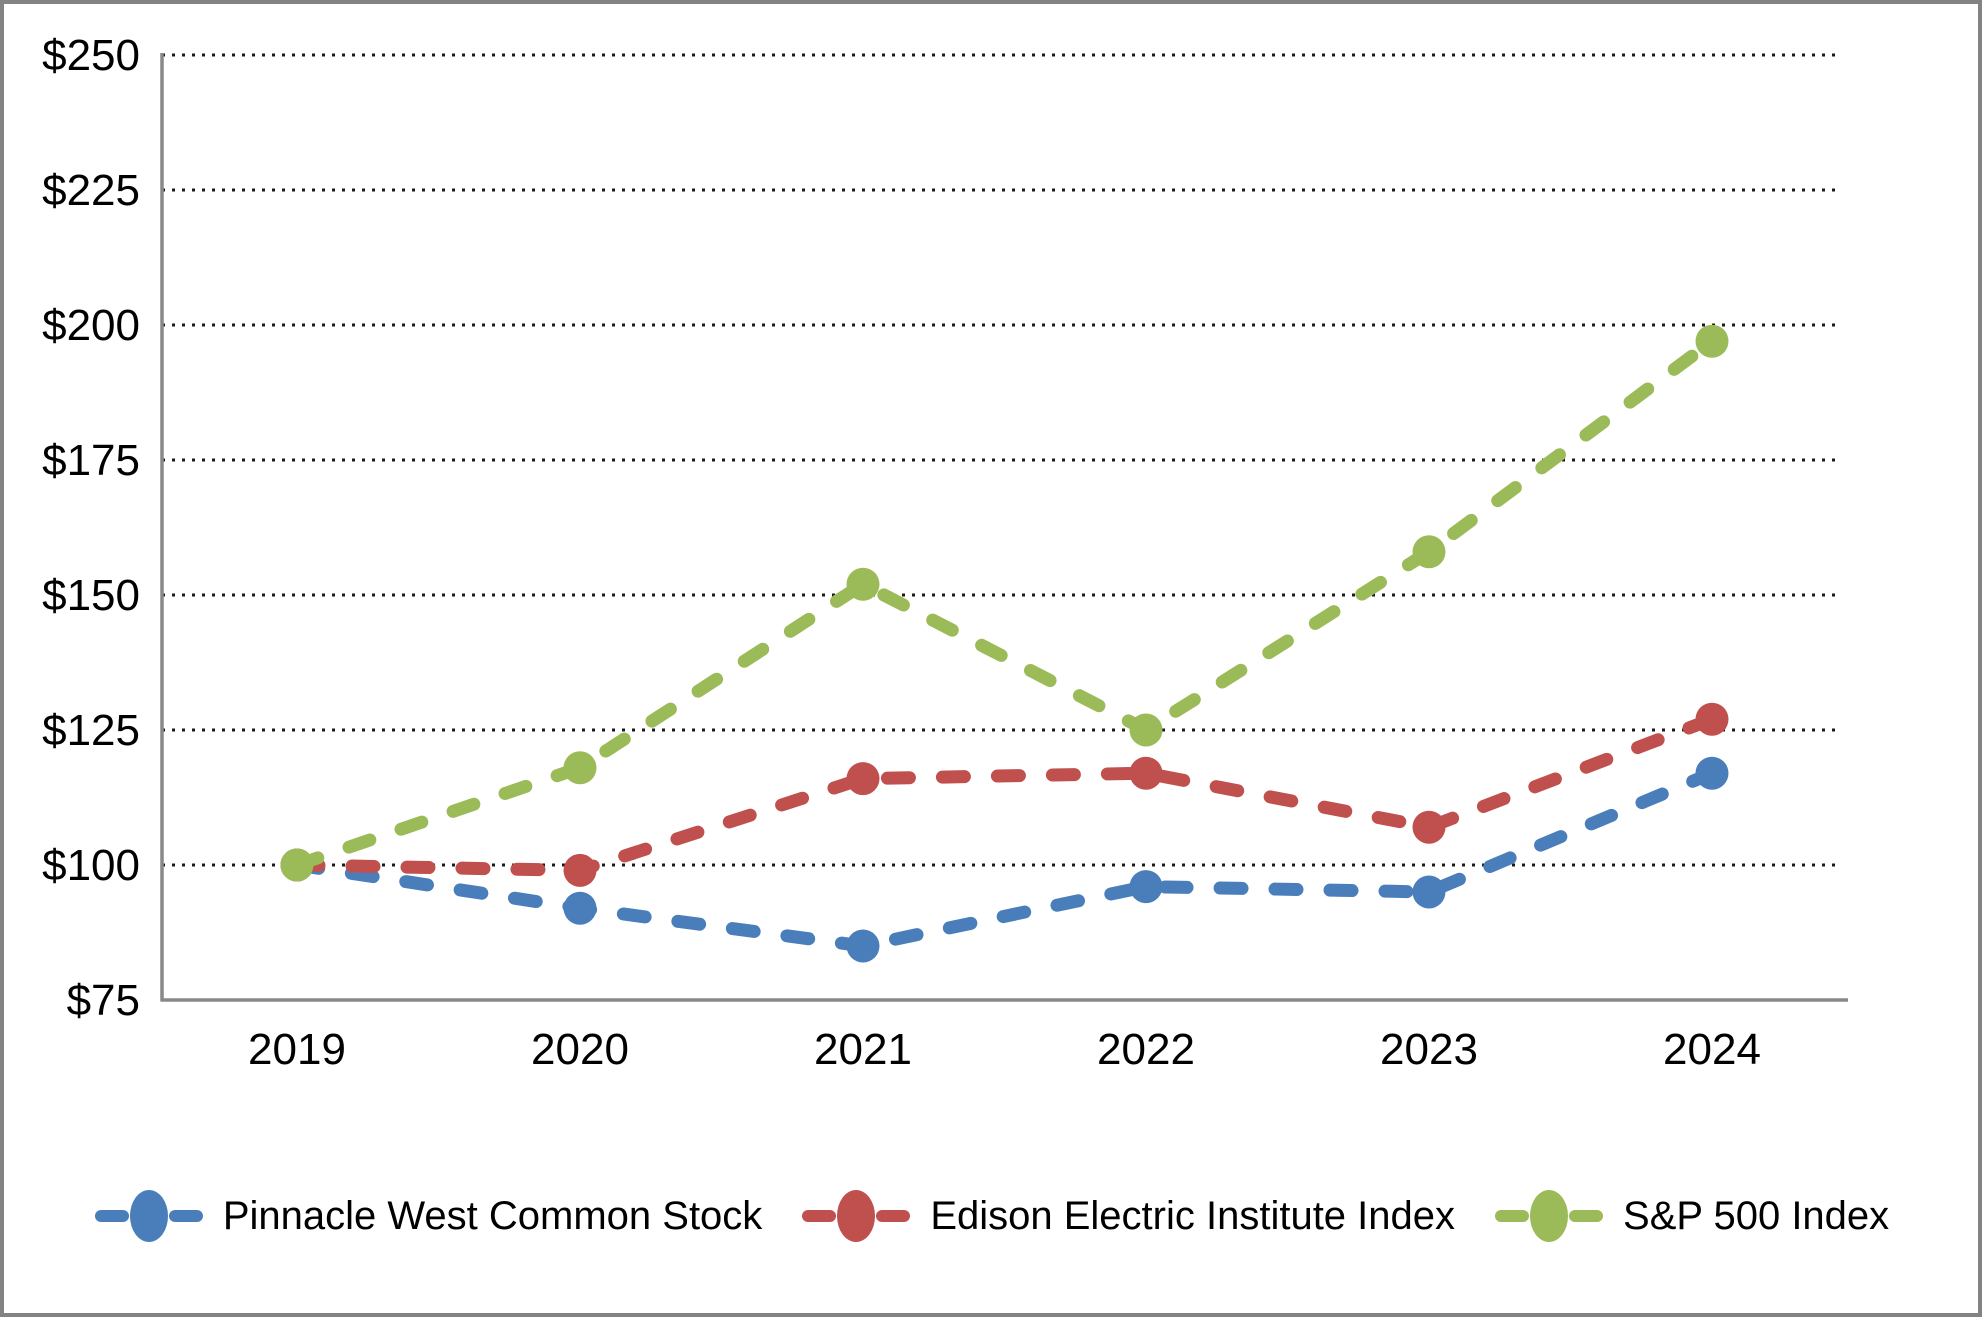 Image resolution: width=1982 pixels, height=1317 pixels. What do you see at coordinates (91, 730) in the screenshot?
I see `y-tick-label: $125` at bounding box center [91, 730].